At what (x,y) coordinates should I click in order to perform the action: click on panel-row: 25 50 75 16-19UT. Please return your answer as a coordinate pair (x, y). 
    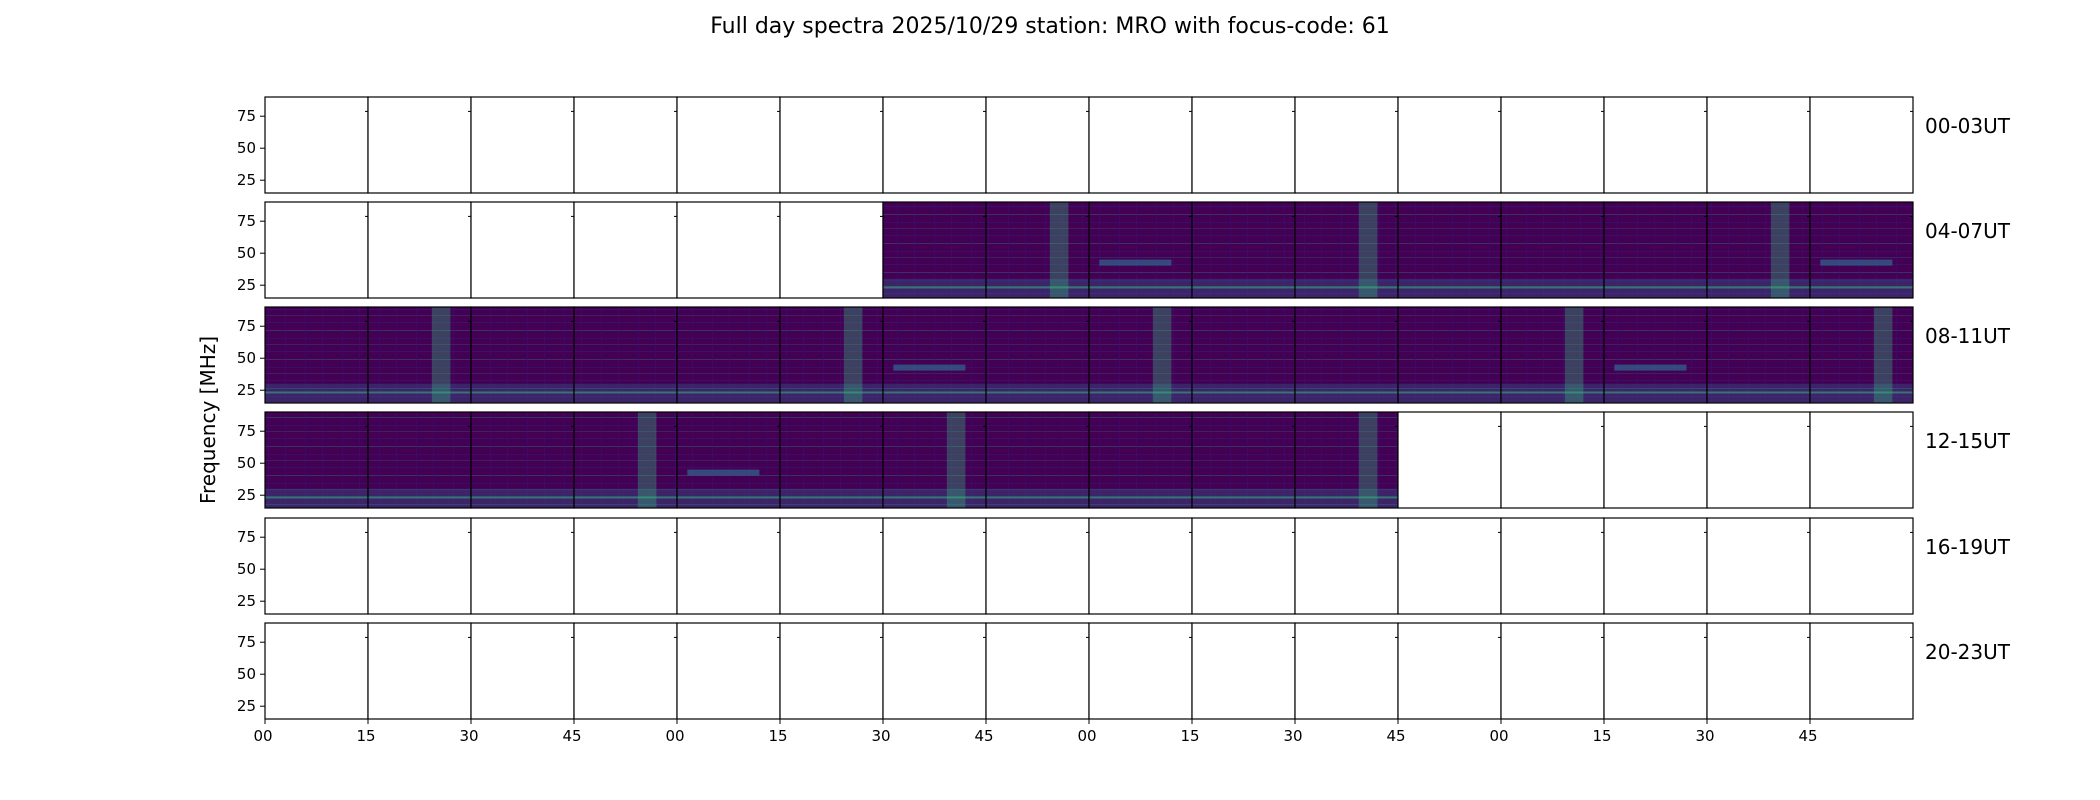
    Looking at the image, I should click on (1124, 566).